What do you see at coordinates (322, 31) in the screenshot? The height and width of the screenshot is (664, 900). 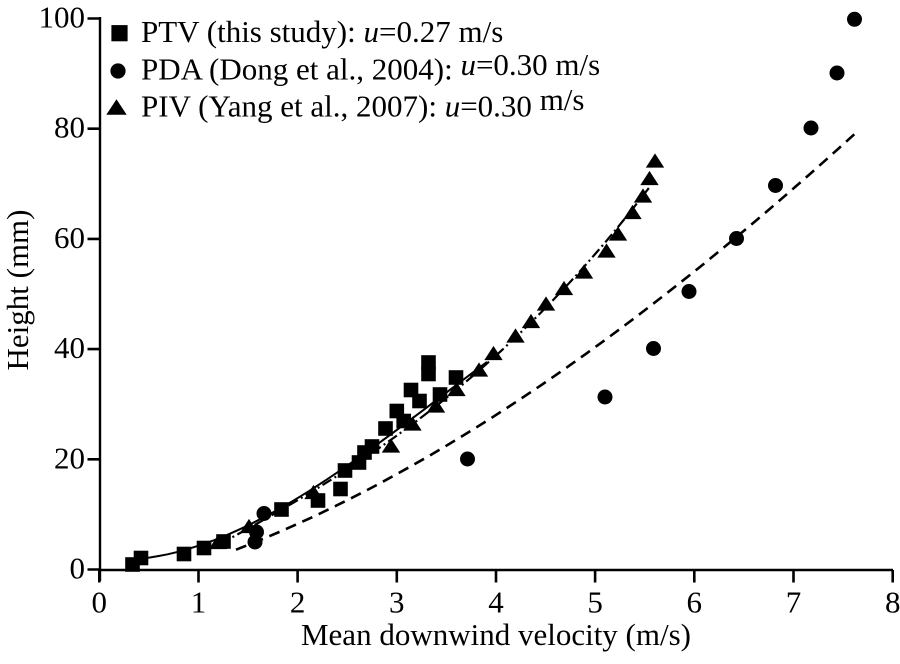 I see `svg-text: PTV (this study): u=0.27 m/s` at bounding box center [322, 31].